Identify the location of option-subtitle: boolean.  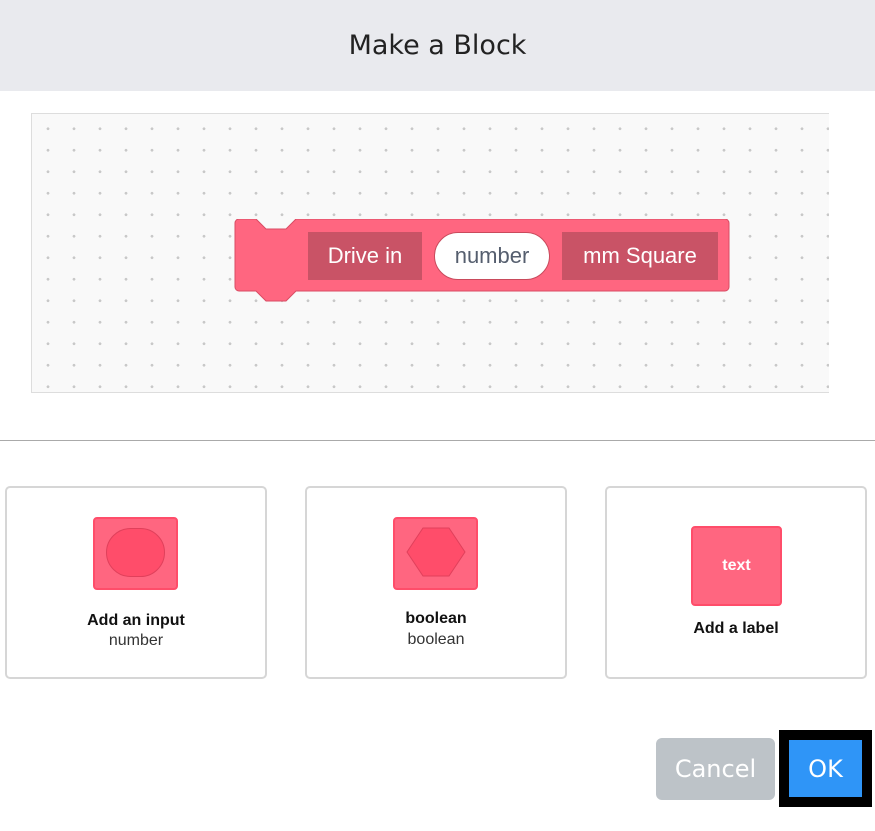
(436, 639).